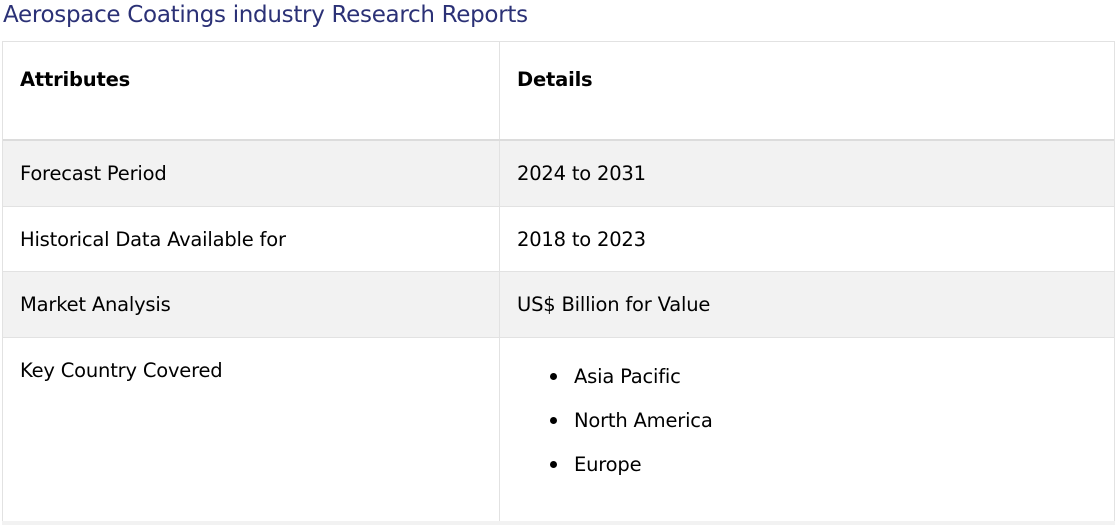  I want to click on detail-cell: 2024 to 2031, so click(581, 173).